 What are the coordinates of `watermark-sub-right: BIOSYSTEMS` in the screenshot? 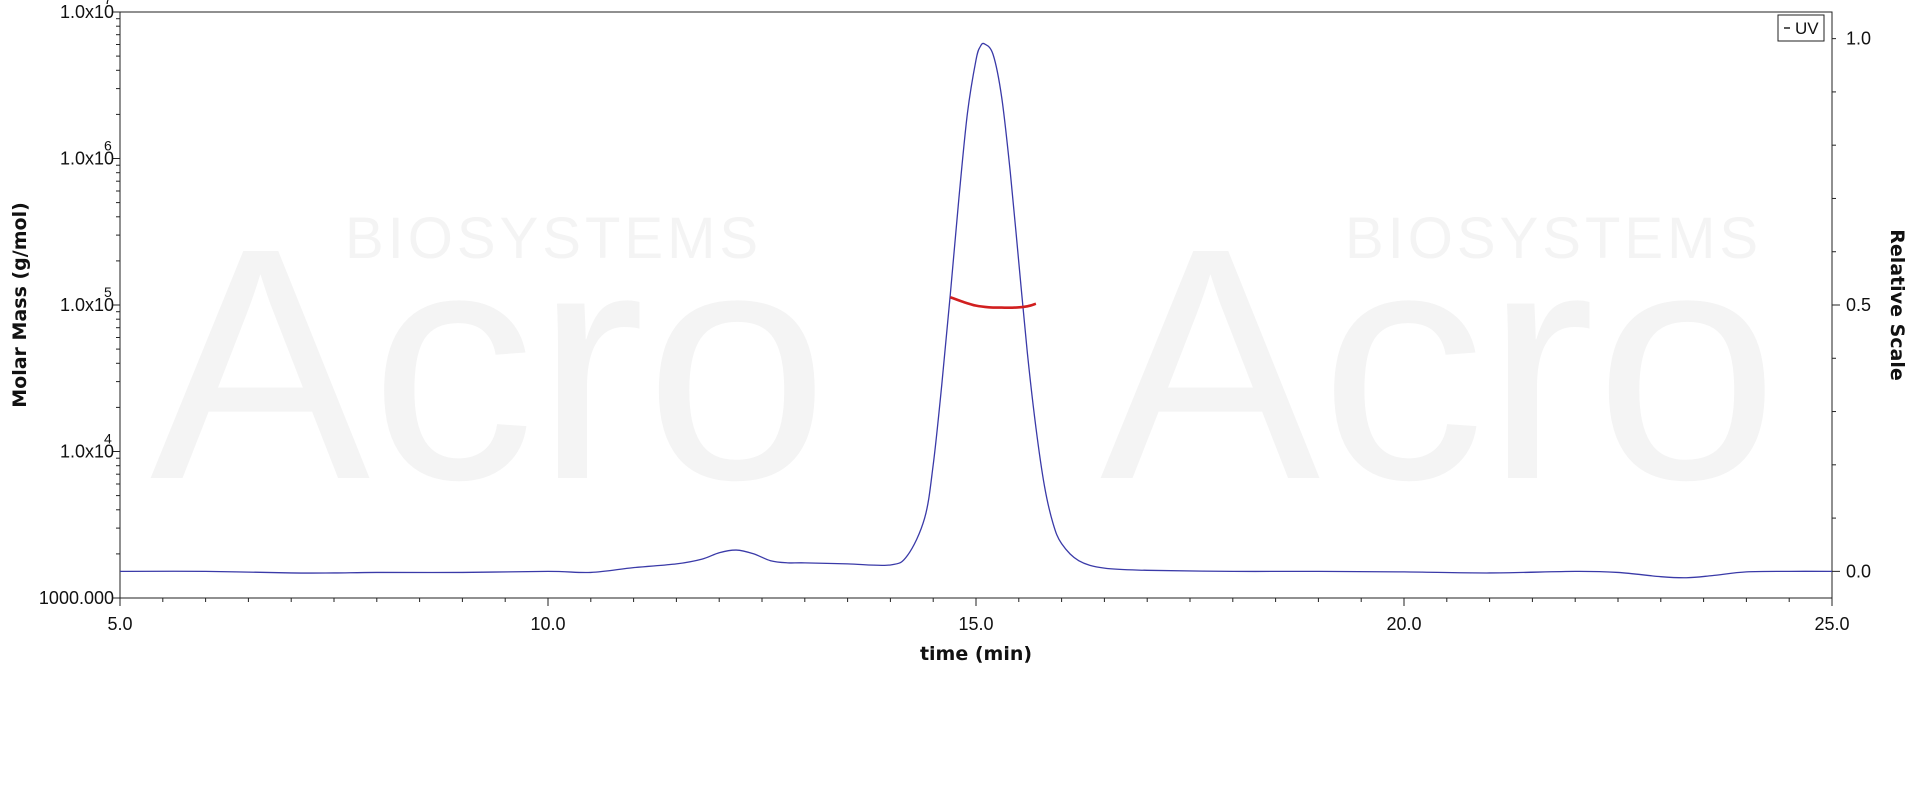 It's located at (1553, 238).